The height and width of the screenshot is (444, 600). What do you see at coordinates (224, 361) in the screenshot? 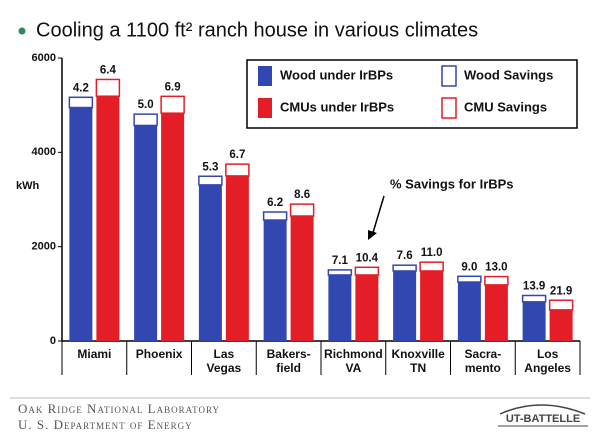
I see `x-tick-label: Las Vegas` at bounding box center [224, 361].